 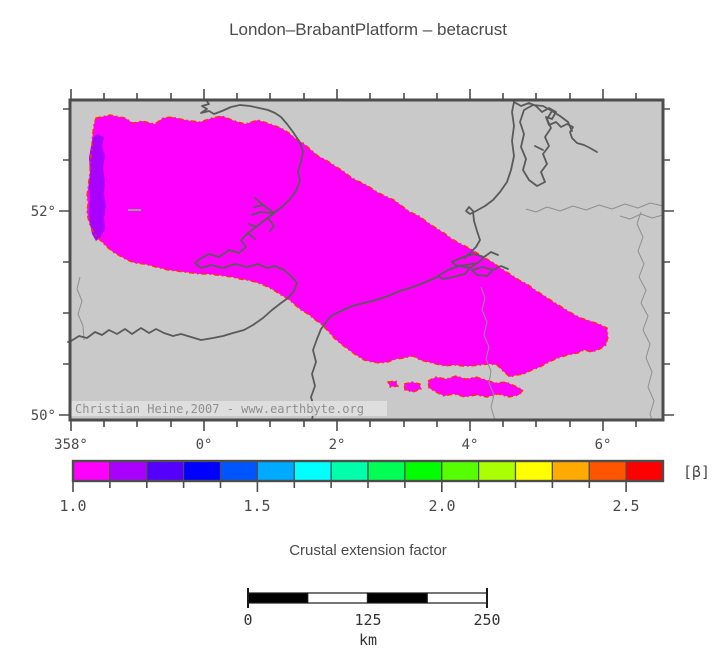 I want to click on colorbar-ticks-minor, so click(x=350, y=484).